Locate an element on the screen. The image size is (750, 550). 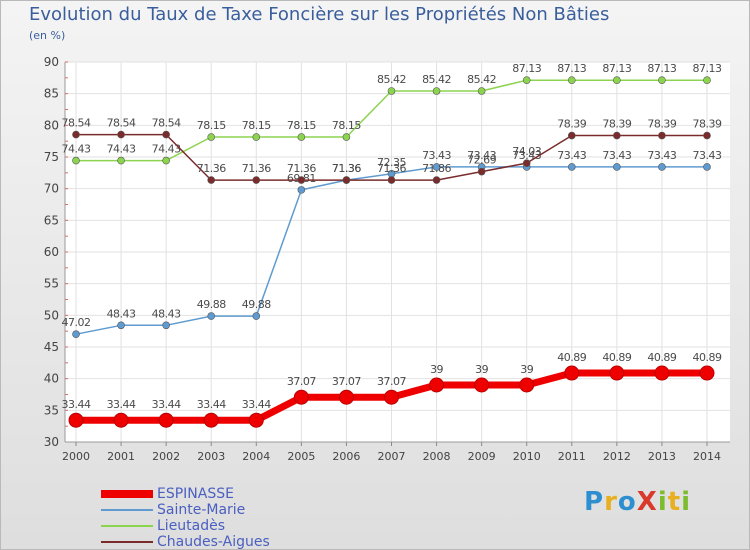
x-tick-label: 2004 is located at coordinates (256, 456).